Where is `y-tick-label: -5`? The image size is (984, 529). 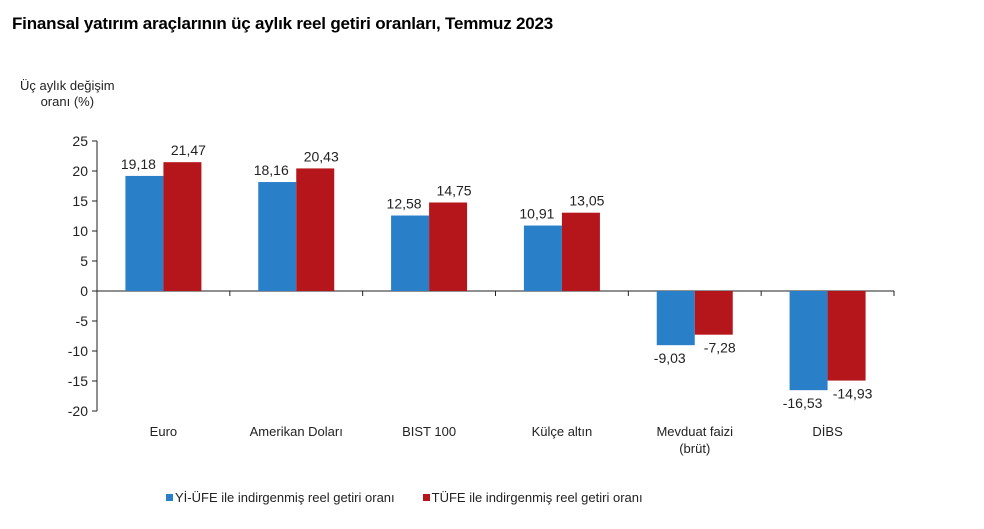
y-tick-label: -5 is located at coordinates (82, 321).